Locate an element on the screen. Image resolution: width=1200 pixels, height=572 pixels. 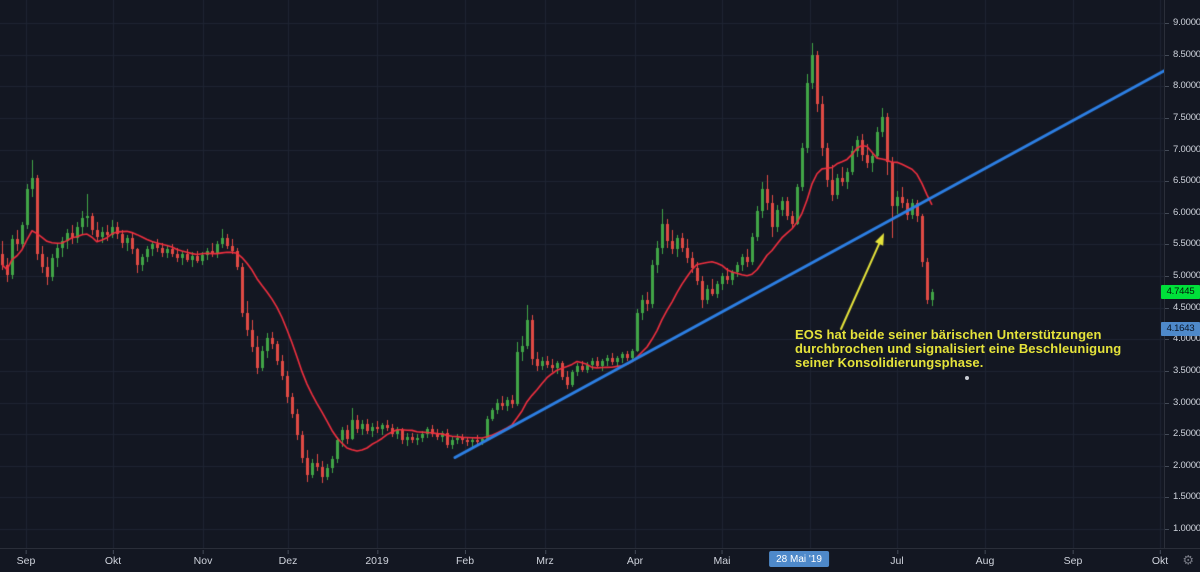
time-tick-label: 2019 is located at coordinates (377, 561).